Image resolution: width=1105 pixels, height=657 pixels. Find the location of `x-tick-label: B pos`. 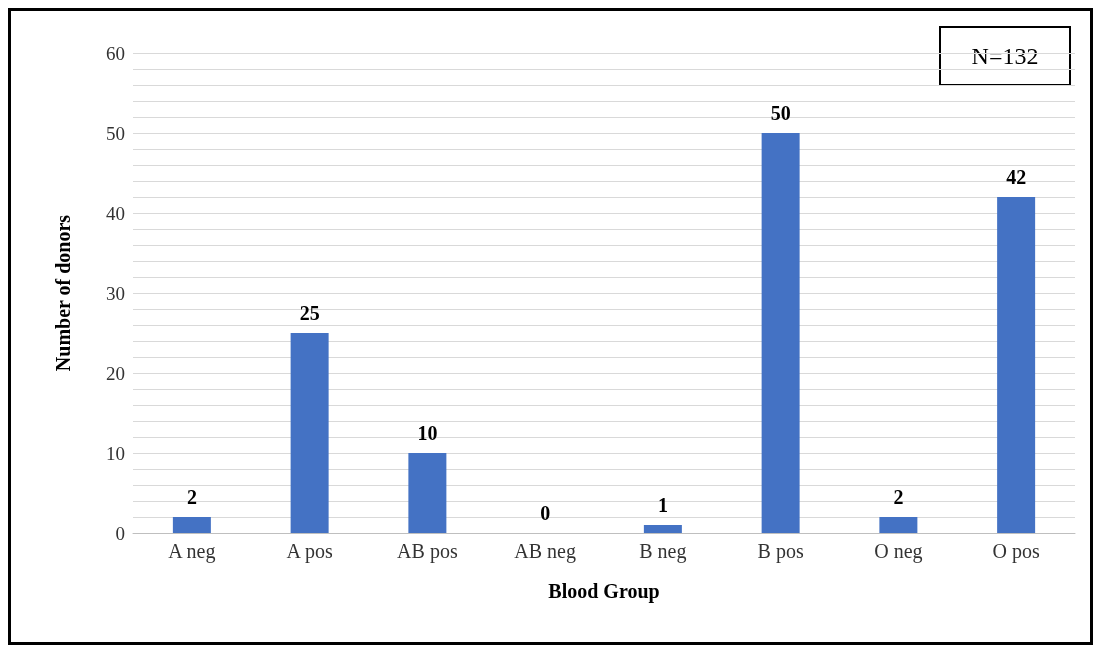

x-tick-label: B pos is located at coordinates (780, 551).